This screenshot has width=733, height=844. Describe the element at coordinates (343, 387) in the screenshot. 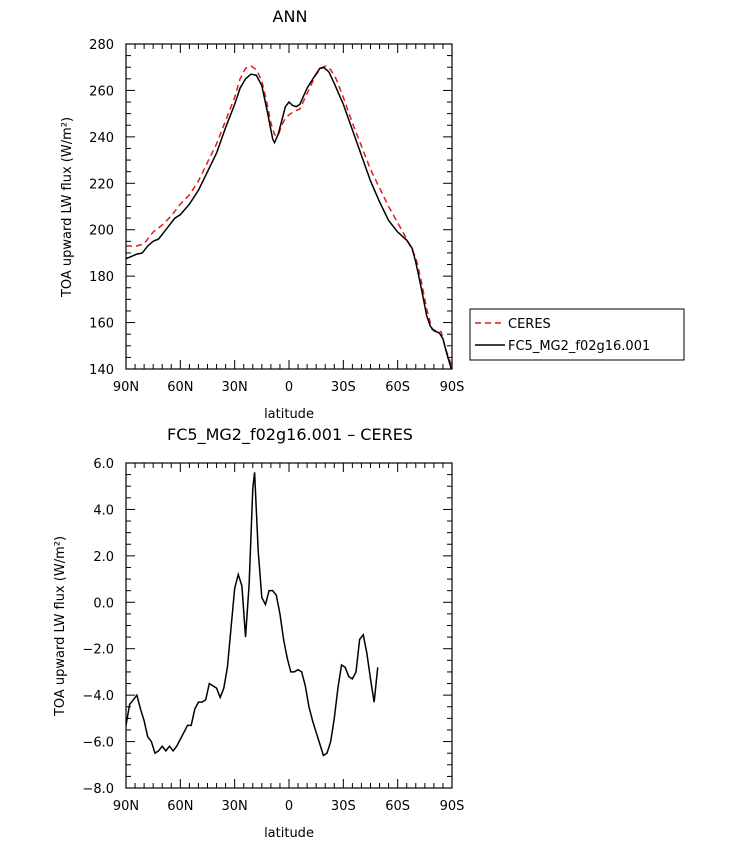

I see `top-x-tick-label: 30S` at that location.